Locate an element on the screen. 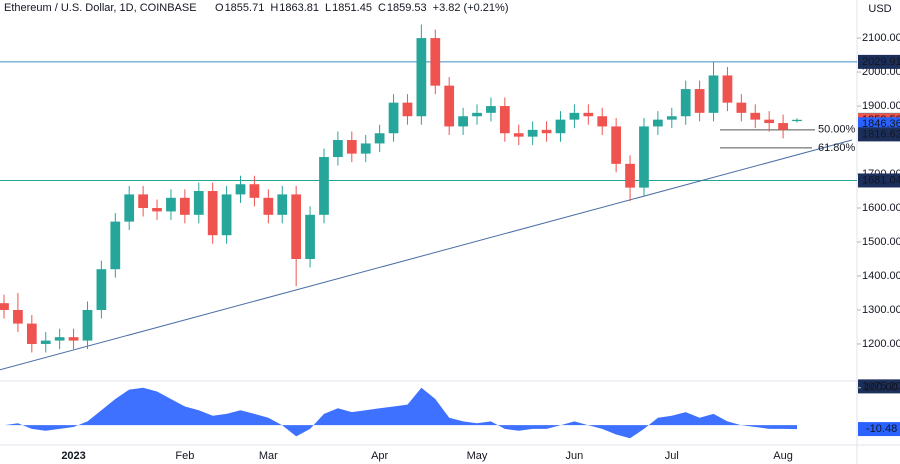  x-tick-label: Aug is located at coordinates (783, 456).